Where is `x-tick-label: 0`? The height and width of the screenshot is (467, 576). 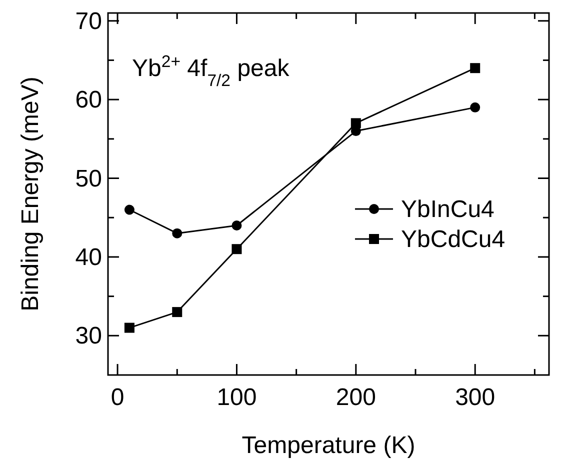 x-tick-label: 0 is located at coordinates (117, 397).